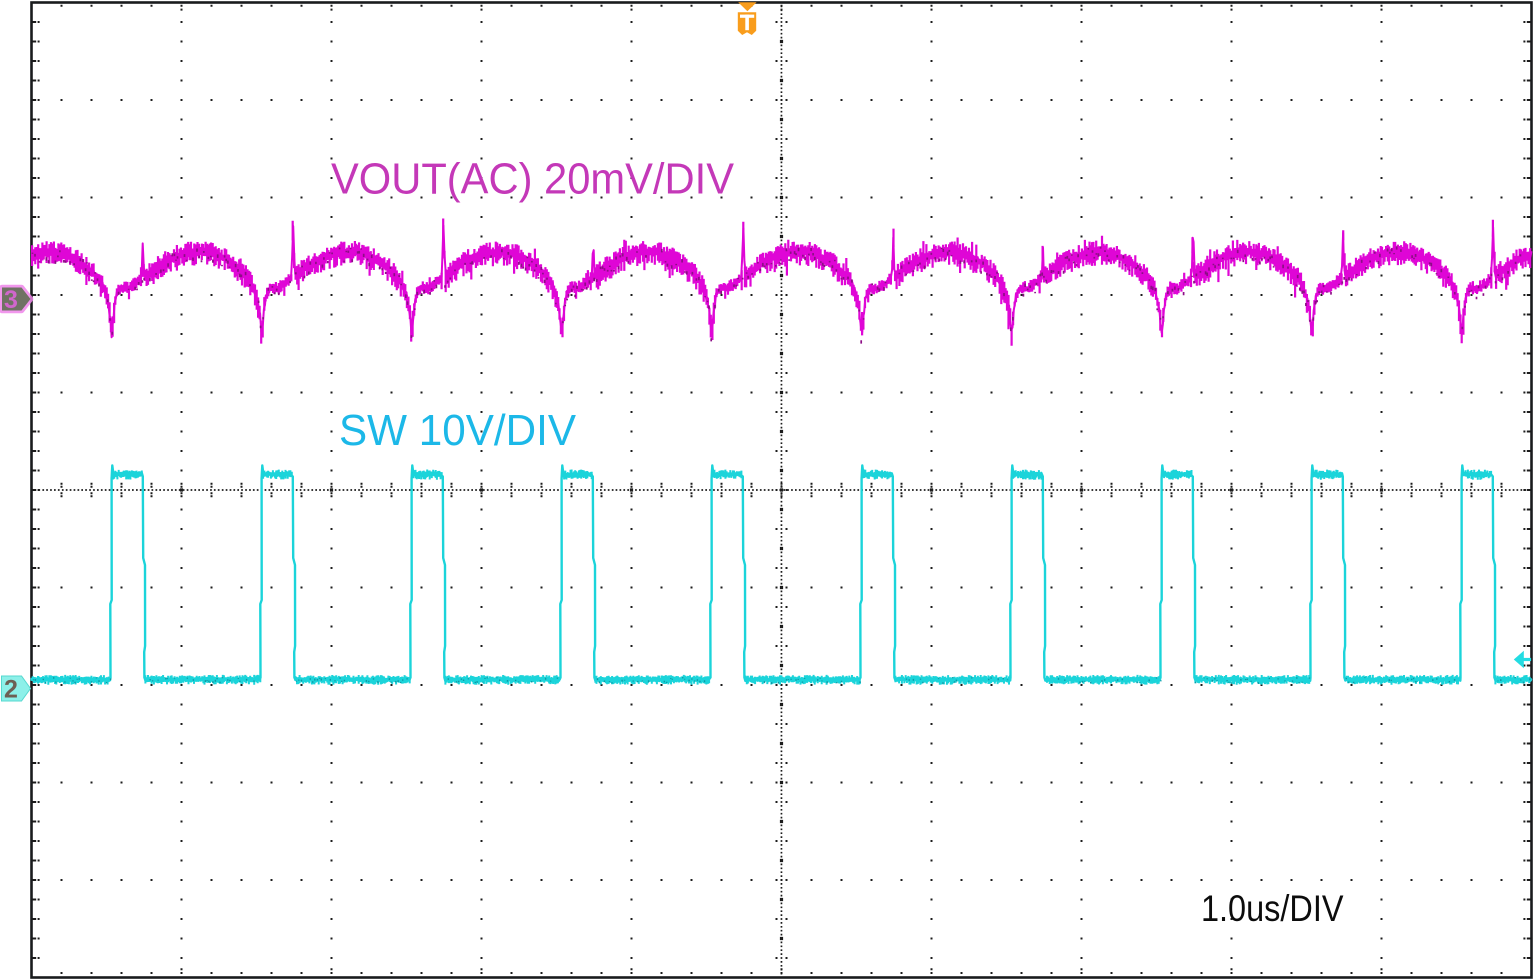 The image size is (1536, 980). What do you see at coordinates (11, 690) in the screenshot?
I see `svg-text: 2` at bounding box center [11, 690].